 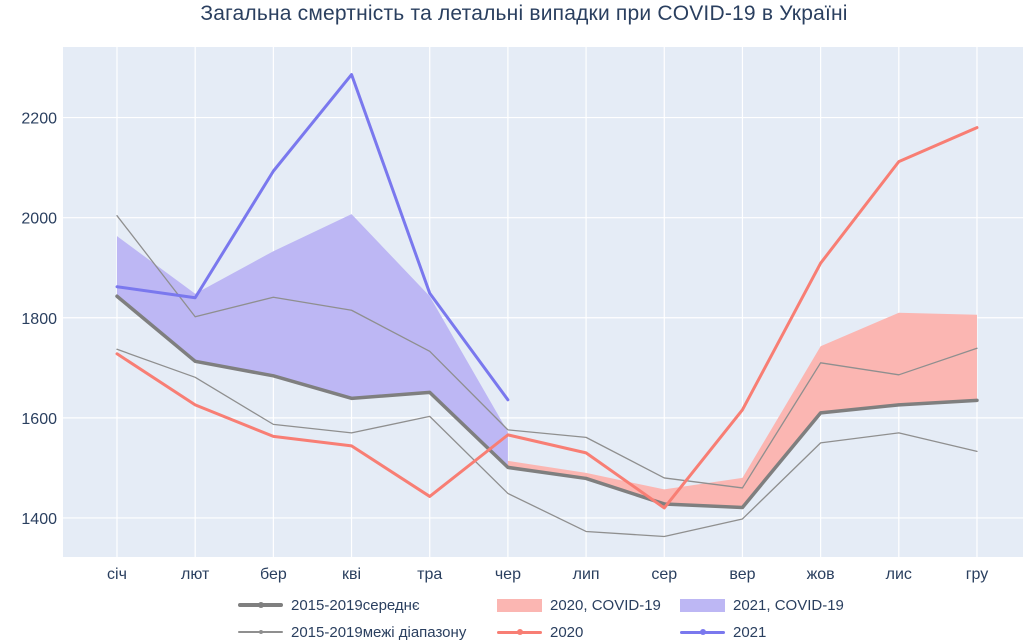 I want to click on x-tick-label-гру: гру, so click(x=977, y=574).